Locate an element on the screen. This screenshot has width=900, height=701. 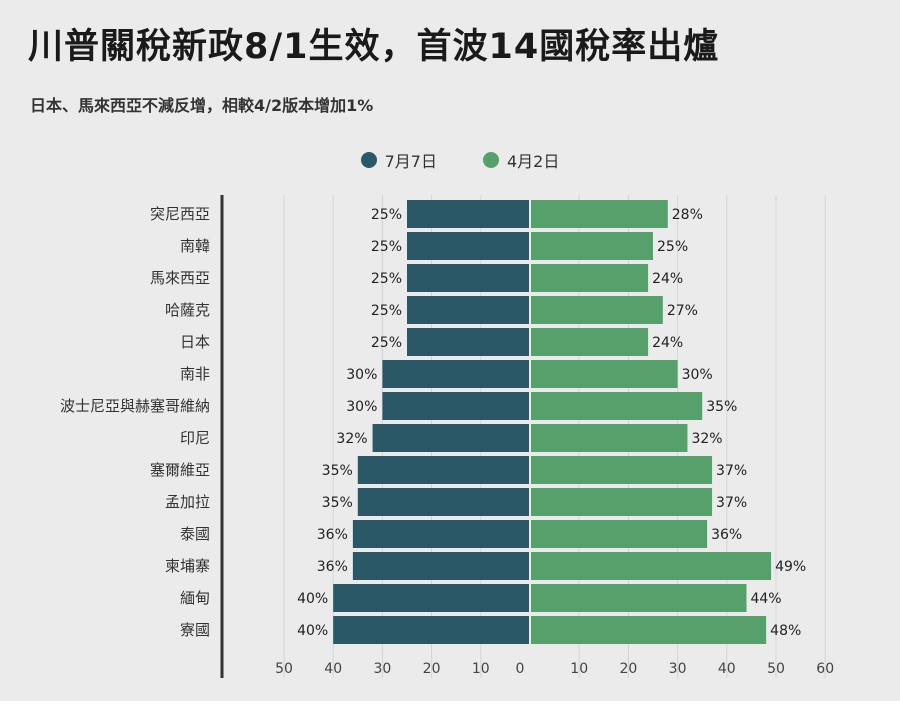
category-label: 南韓 is located at coordinates (195, 246).